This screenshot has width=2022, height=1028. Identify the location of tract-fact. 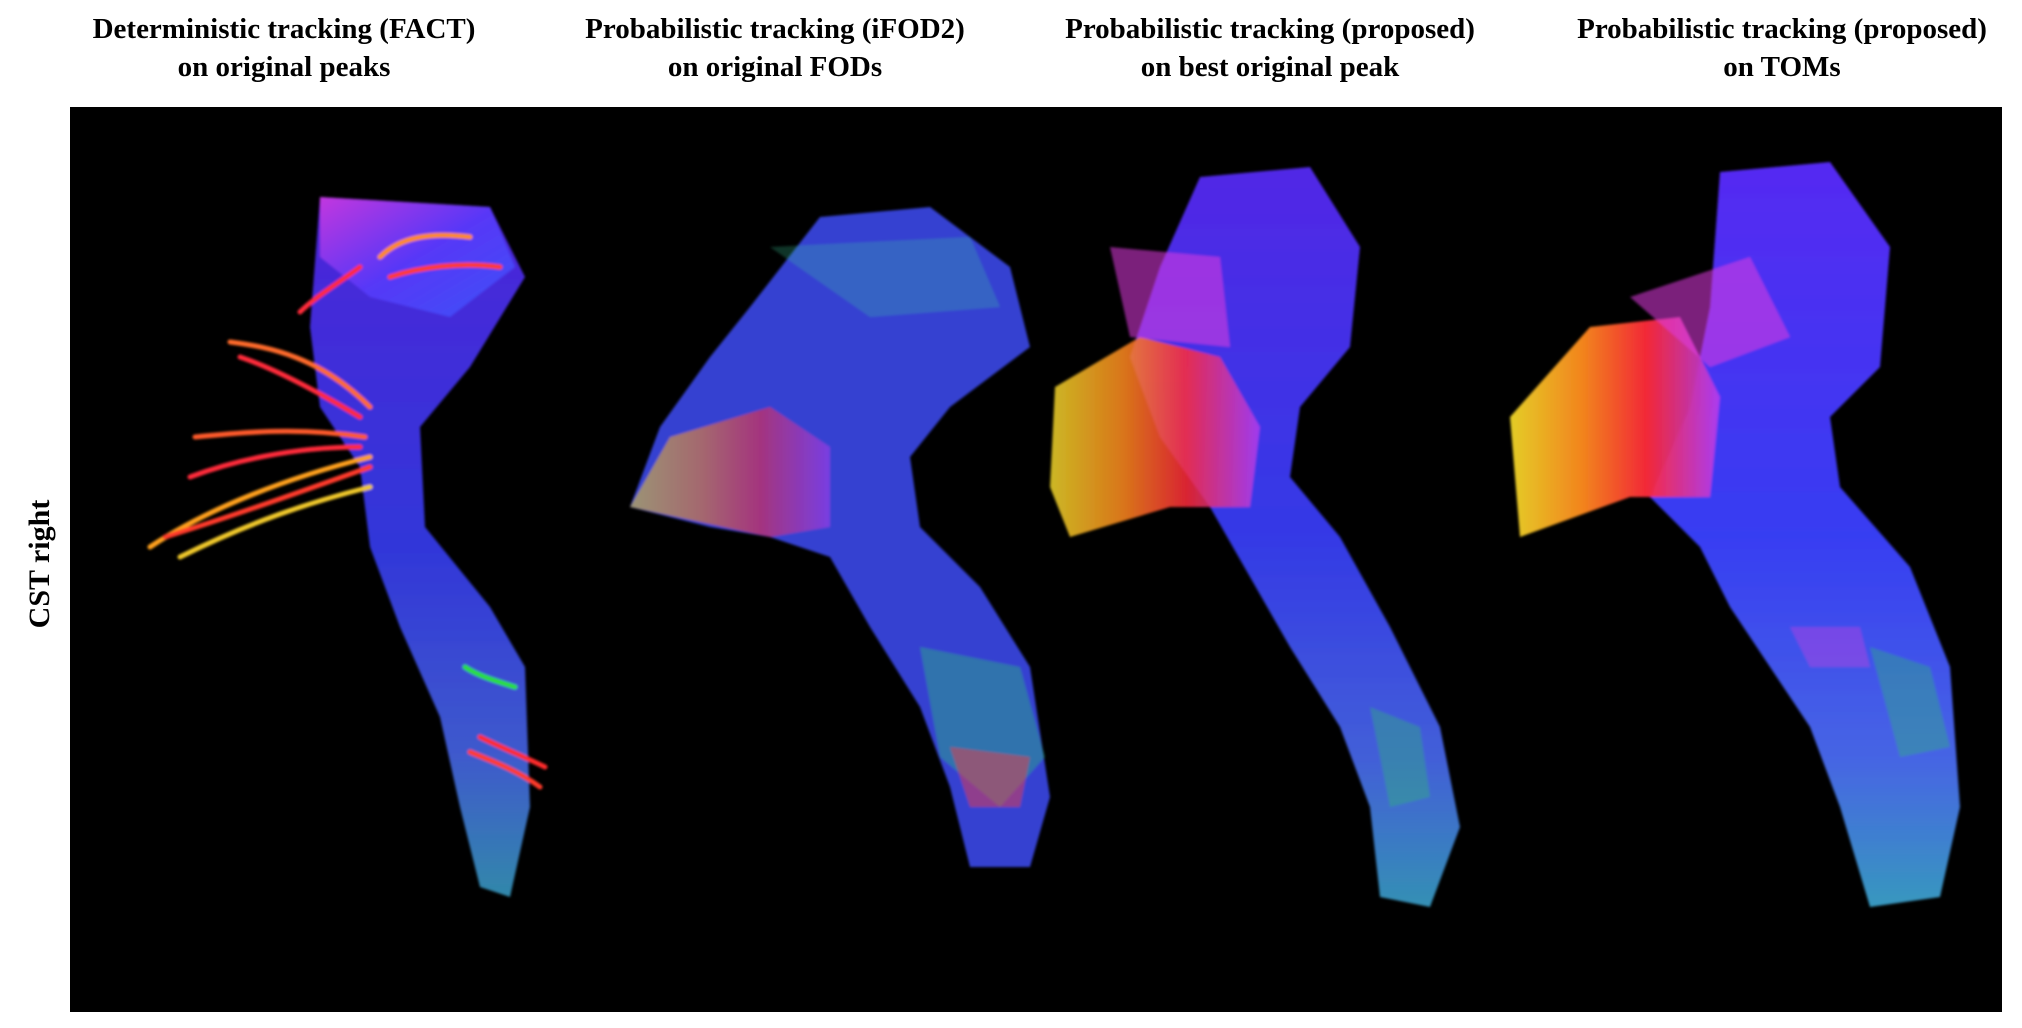
(347, 547).